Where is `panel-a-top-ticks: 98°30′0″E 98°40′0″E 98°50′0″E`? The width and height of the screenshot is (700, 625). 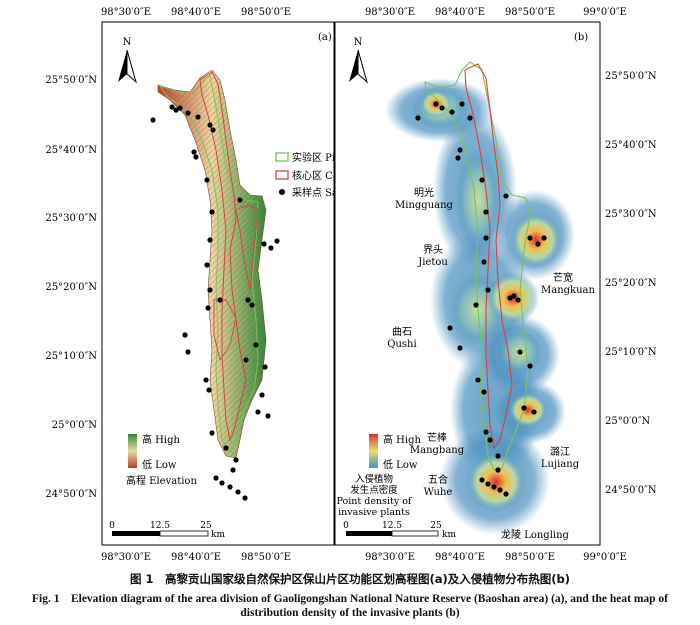 panel-a-top-ticks: 98°30′0″E 98°40′0″E 98°50′0″E is located at coordinates (196, 12).